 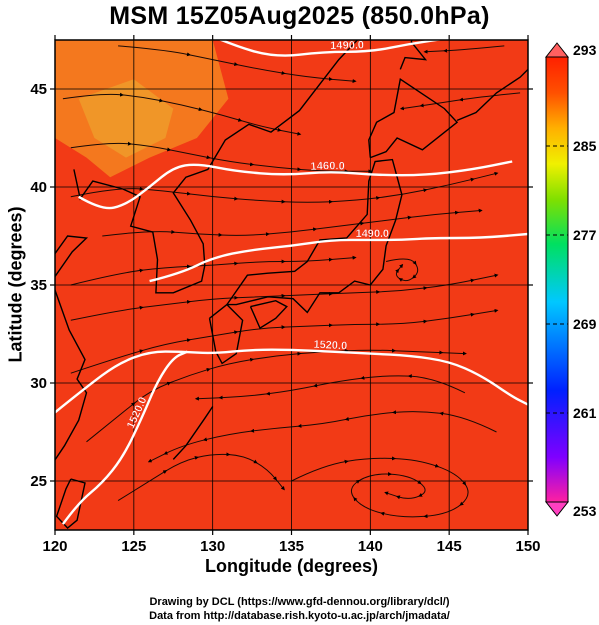 What do you see at coordinates (38, 285) in the screenshot?
I see `y-tick-label: 35` at bounding box center [38, 285].